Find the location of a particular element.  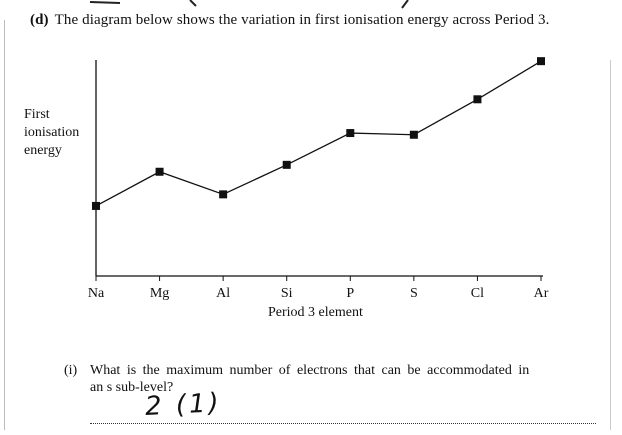

x-tick-label: Na is located at coordinates (96, 293).